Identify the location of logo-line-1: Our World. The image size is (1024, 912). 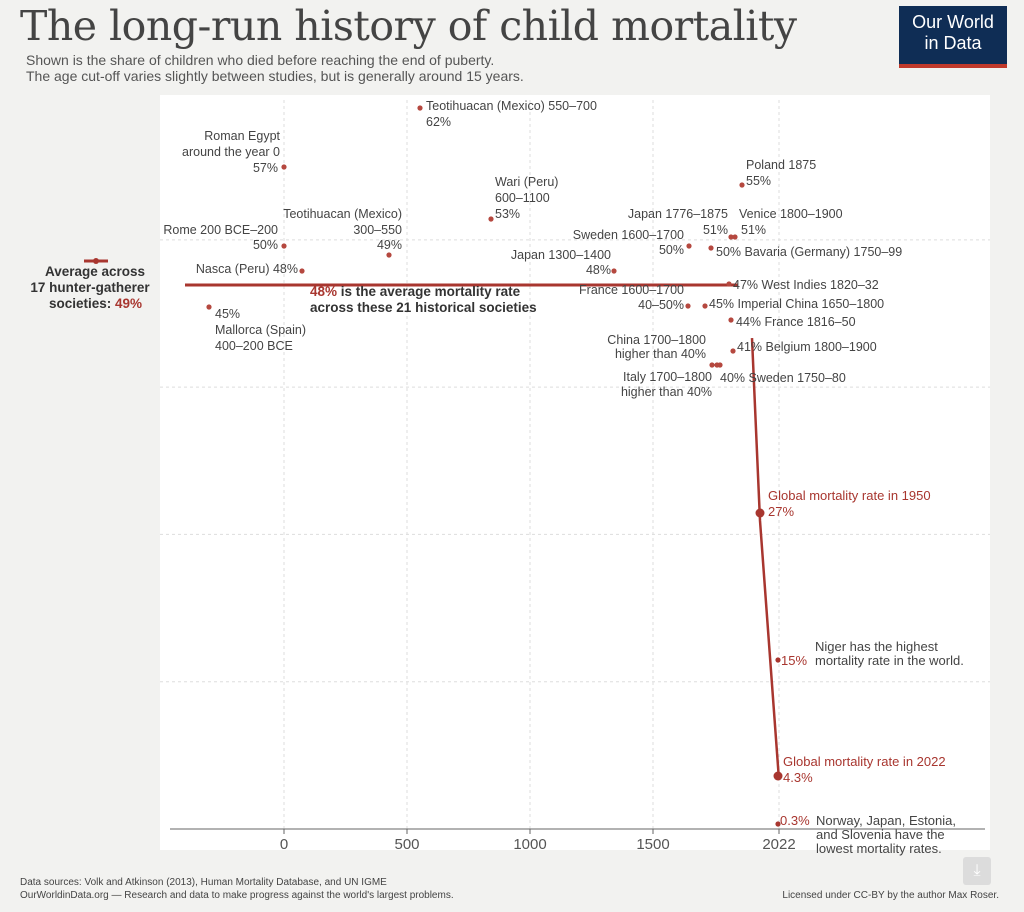
(953, 22).